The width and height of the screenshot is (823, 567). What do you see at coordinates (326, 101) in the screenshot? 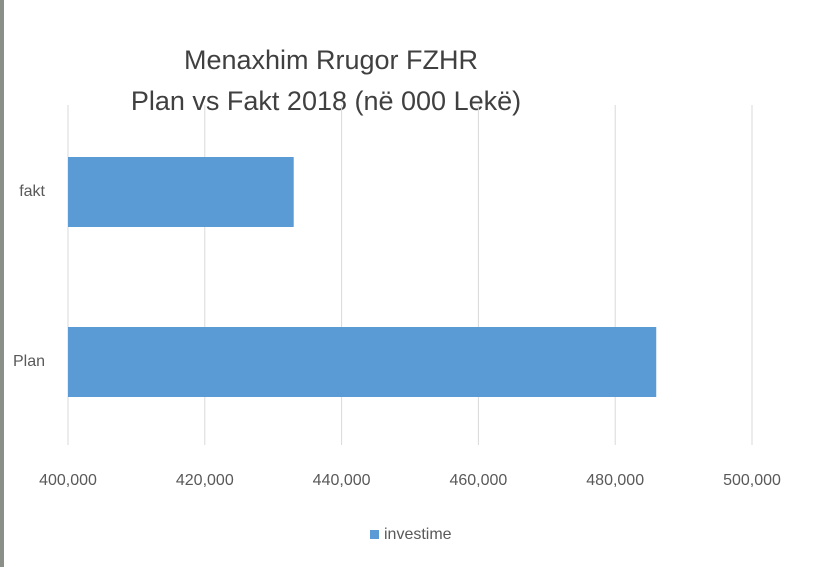
I see `chart-subtitle: Plan vs Fakt 2018 (në 000 Lekë)` at bounding box center [326, 101].